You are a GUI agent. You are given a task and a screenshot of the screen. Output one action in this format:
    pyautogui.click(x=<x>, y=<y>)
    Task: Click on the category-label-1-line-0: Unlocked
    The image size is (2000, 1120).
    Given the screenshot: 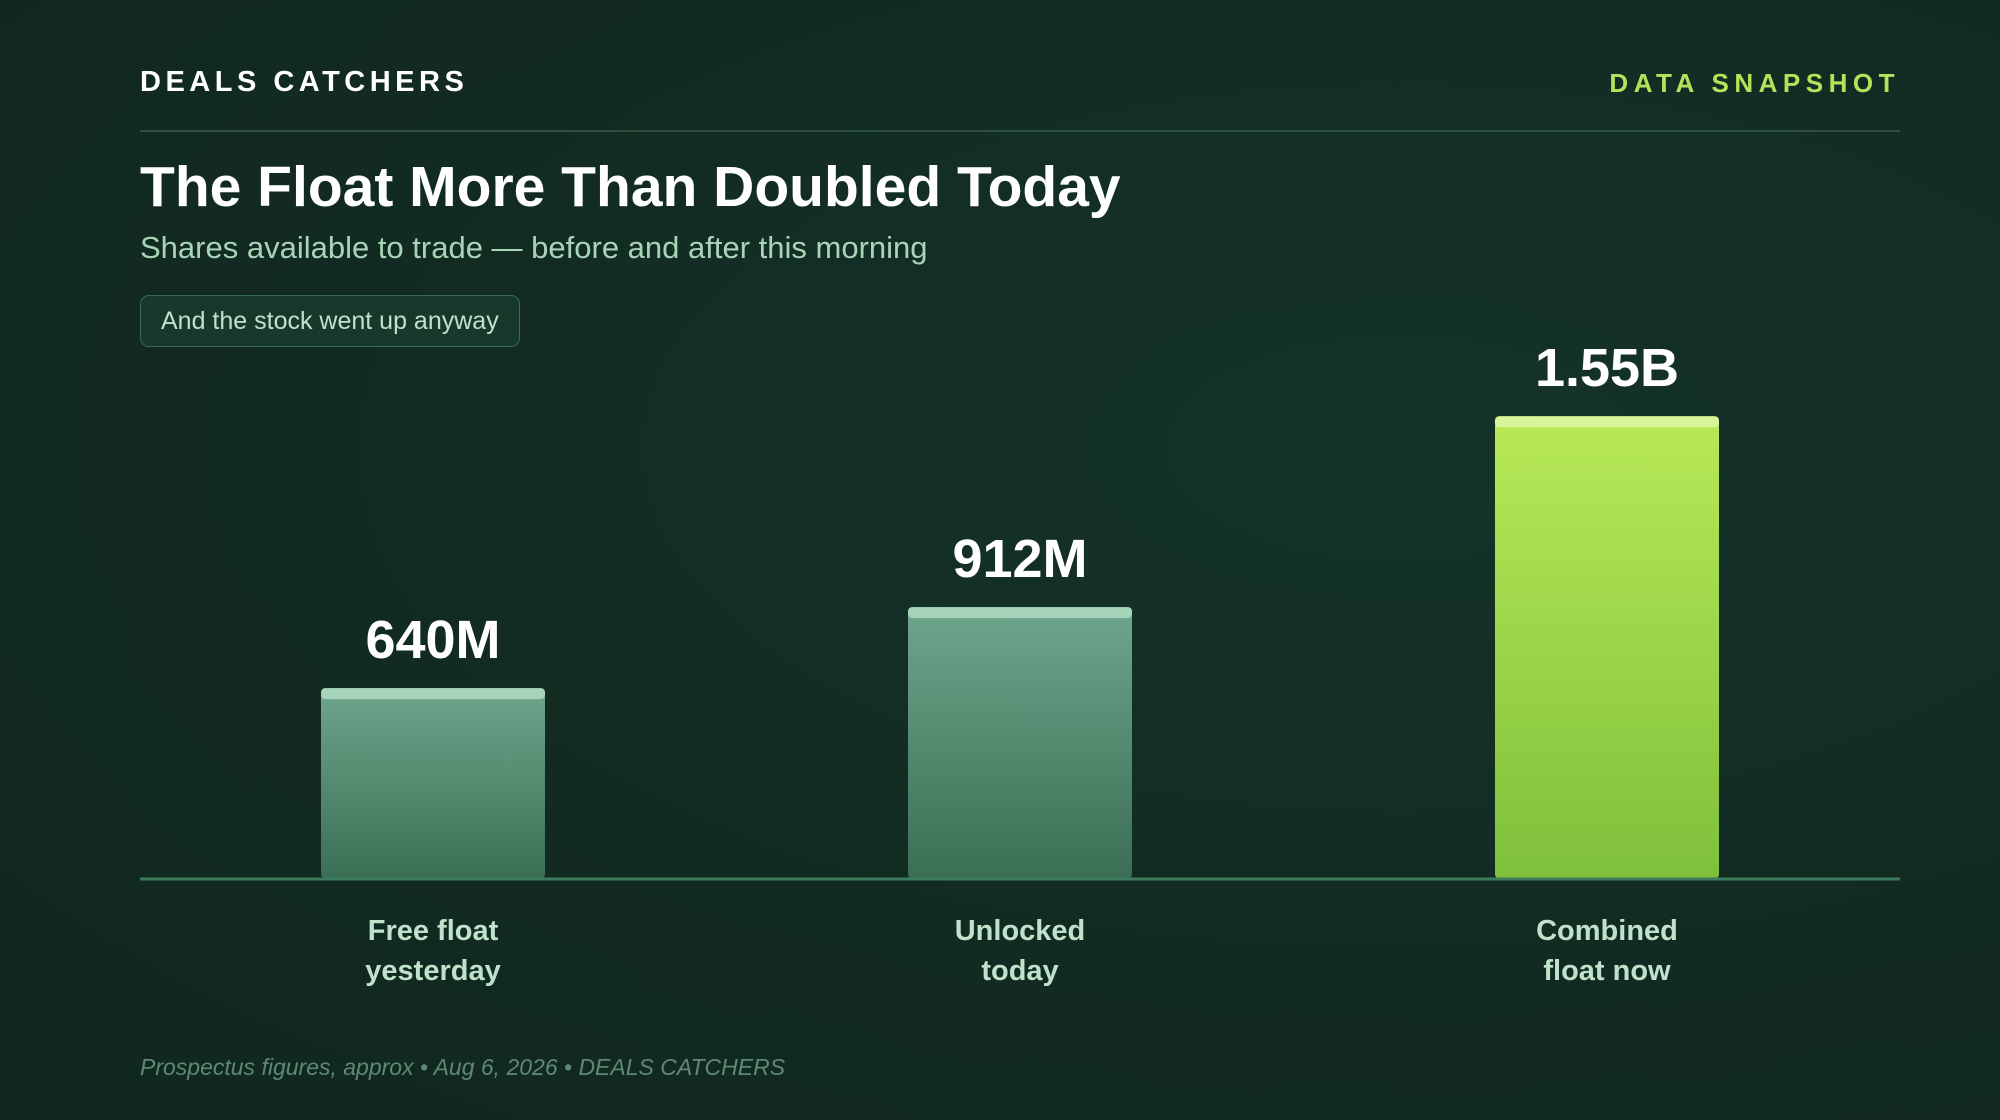 What is the action you would take?
    pyautogui.click(x=1020, y=931)
    